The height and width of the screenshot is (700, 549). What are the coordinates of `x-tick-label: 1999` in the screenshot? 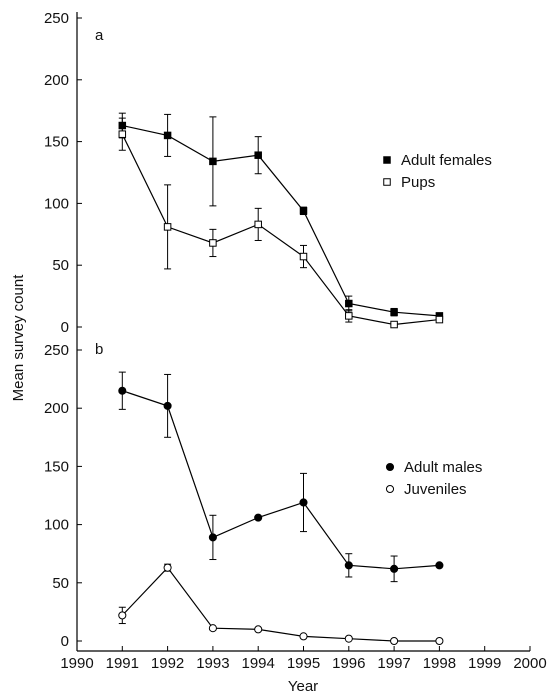 It's located at (484, 663).